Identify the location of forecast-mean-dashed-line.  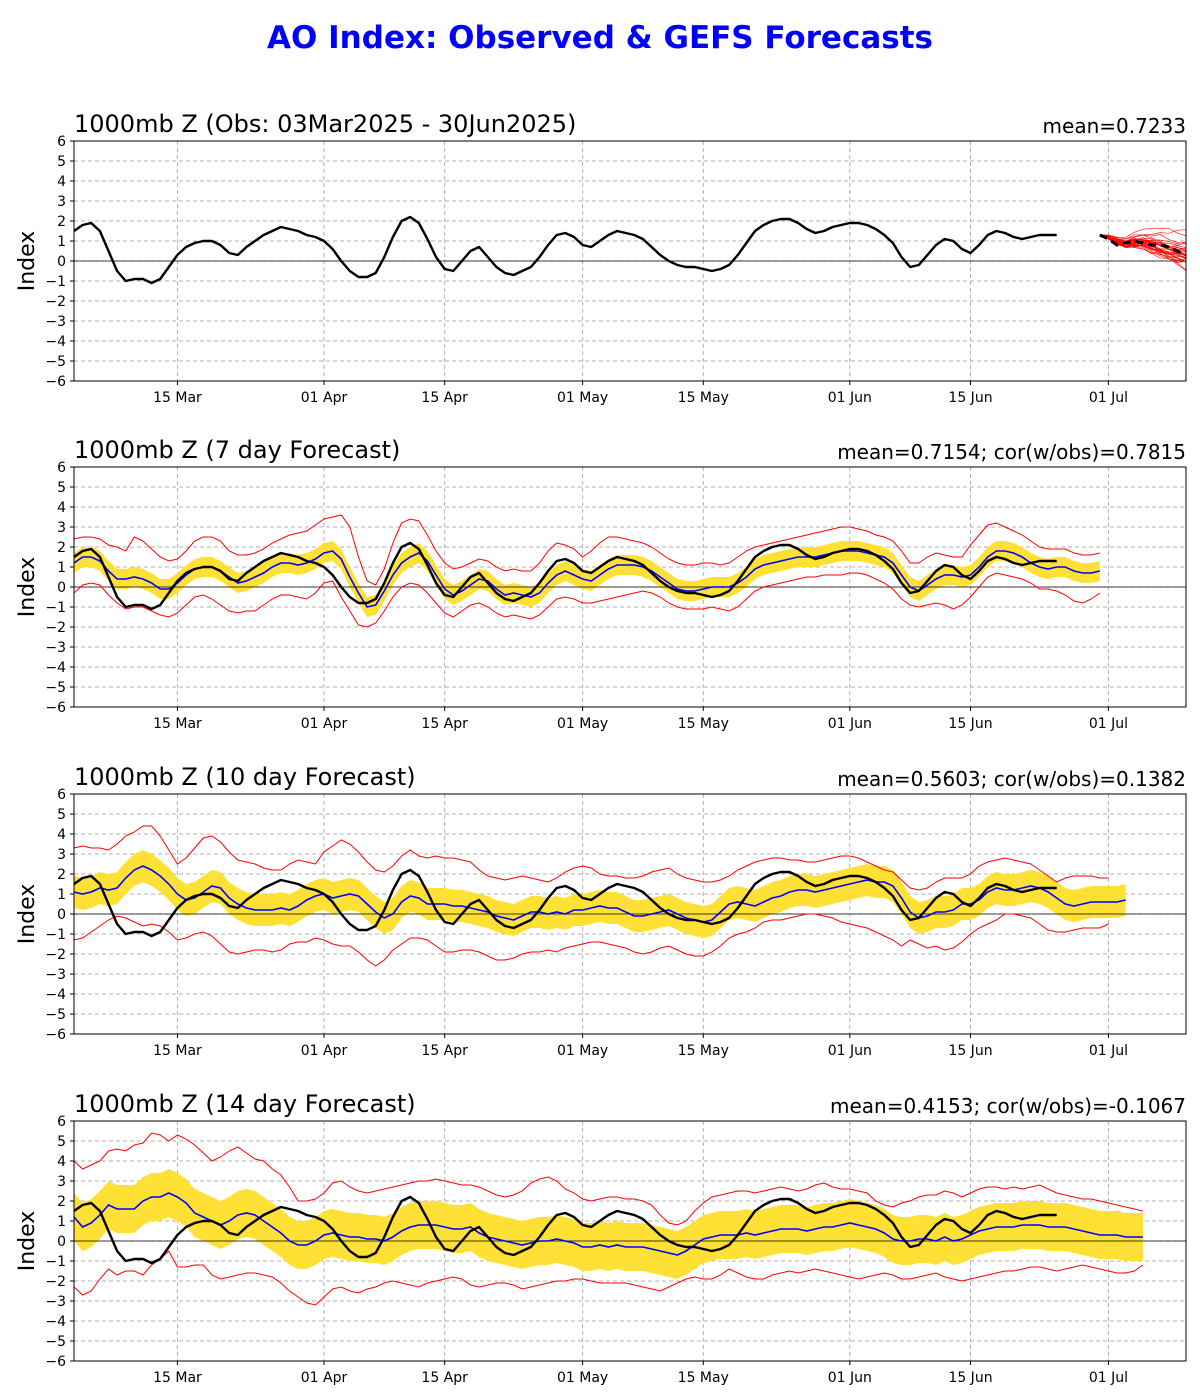
(1142, 245).